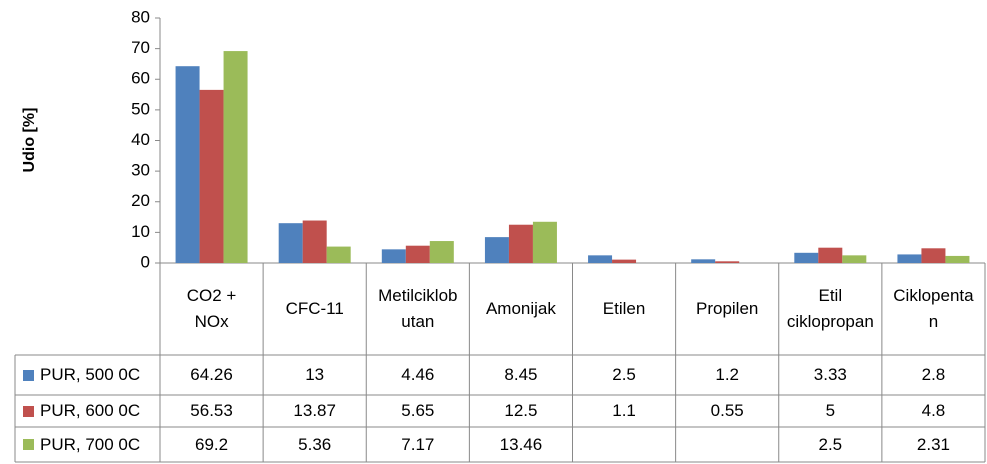  What do you see at coordinates (315, 374) in the screenshot?
I see `table-value: 13` at bounding box center [315, 374].